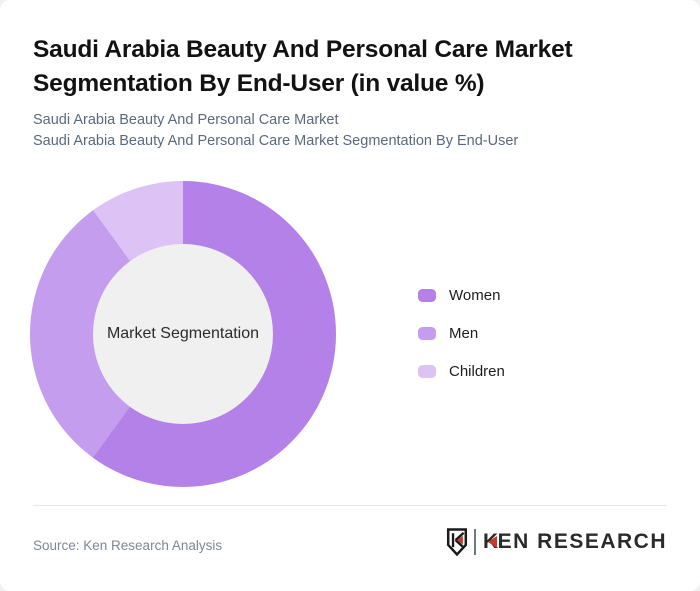 The width and height of the screenshot is (700, 591). What do you see at coordinates (474, 542) in the screenshot?
I see `logo-divider` at bounding box center [474, 542].